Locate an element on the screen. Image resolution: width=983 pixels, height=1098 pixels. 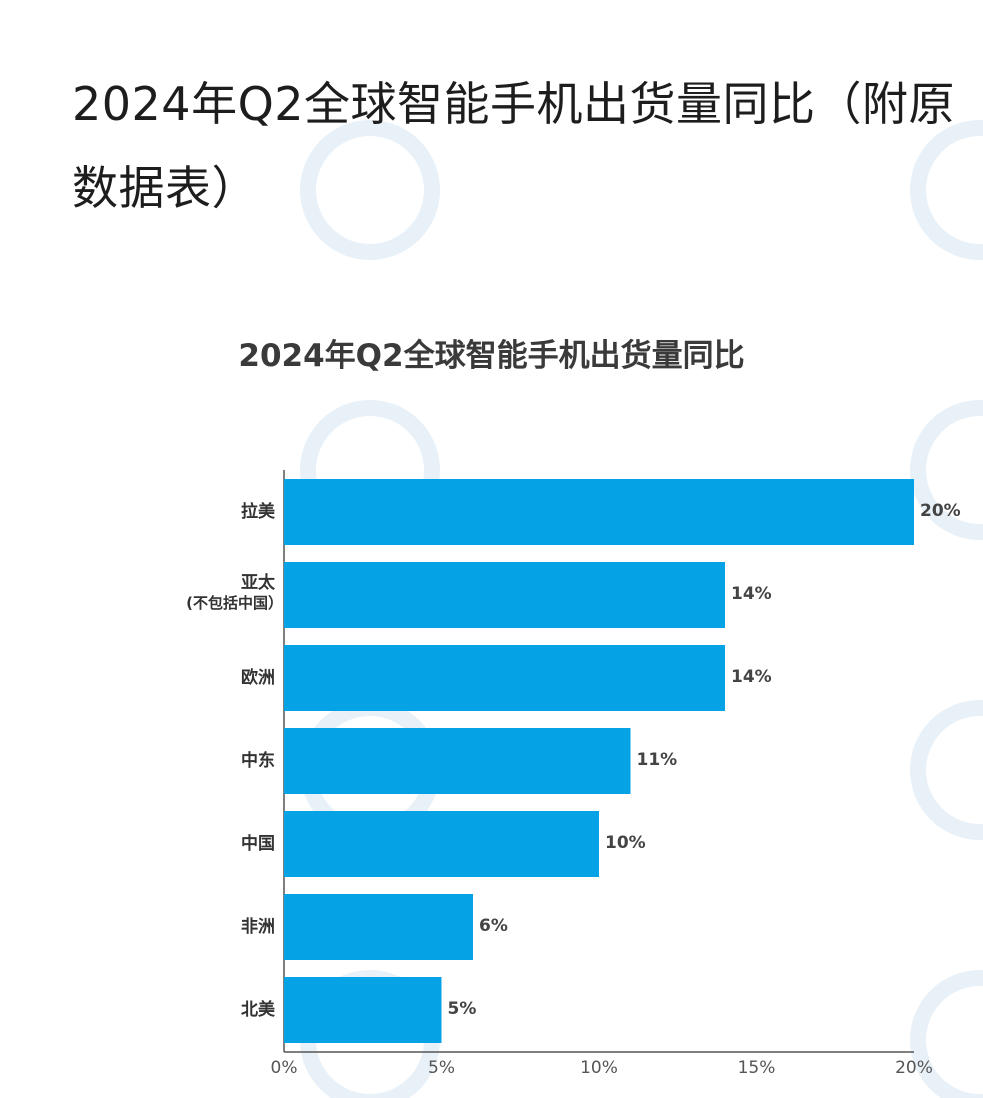
value-label: 5% is located at coordinates (462, 1009).